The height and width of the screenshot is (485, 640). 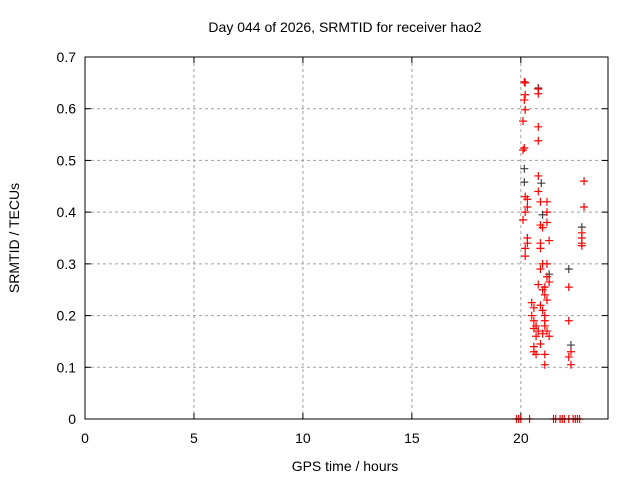 I want to click on y-tick-label: 0.6, so click(x=67, y=109).